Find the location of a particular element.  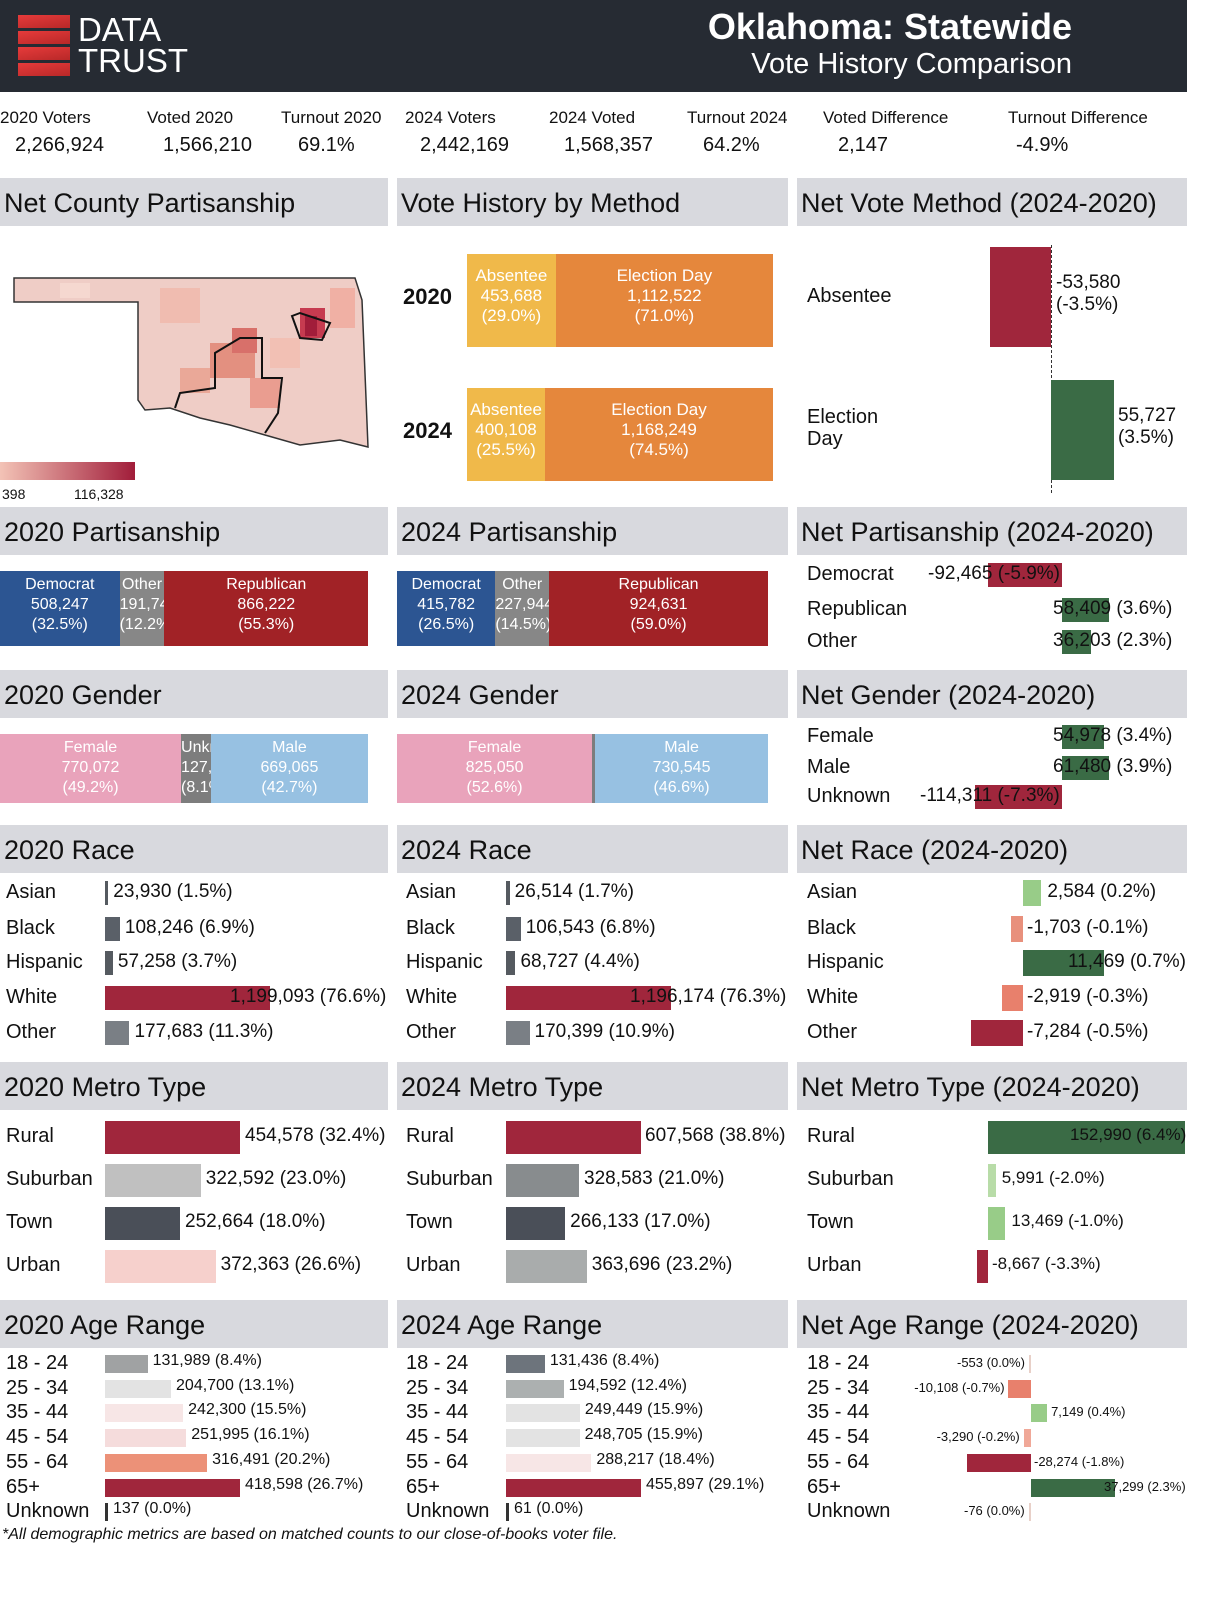

bar-value: 252,664 (18.0%) is located at coordinates (255, 1221).